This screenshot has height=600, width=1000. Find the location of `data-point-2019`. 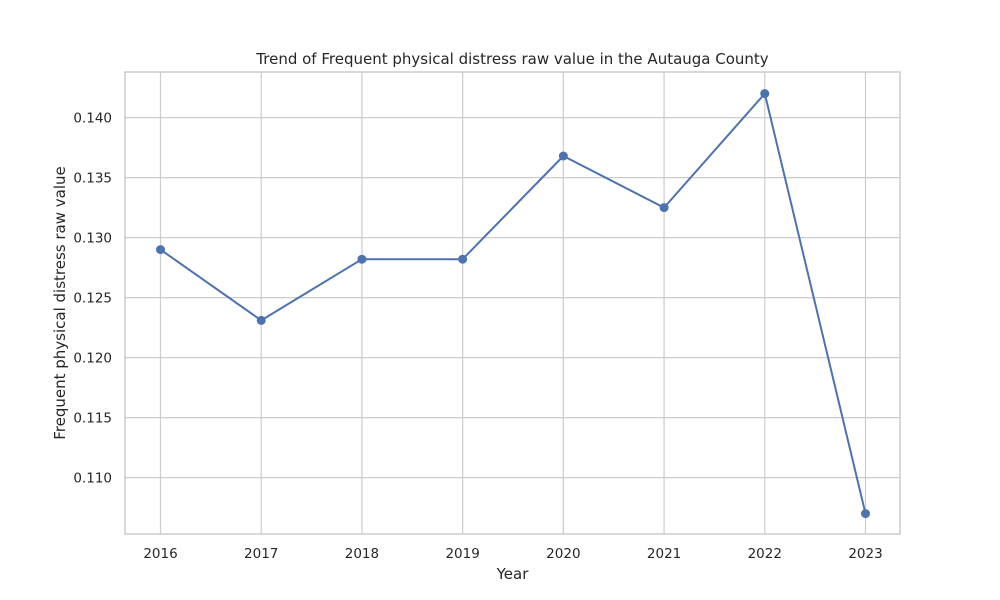

data-point-2019 is located at coordinates (463, 259).